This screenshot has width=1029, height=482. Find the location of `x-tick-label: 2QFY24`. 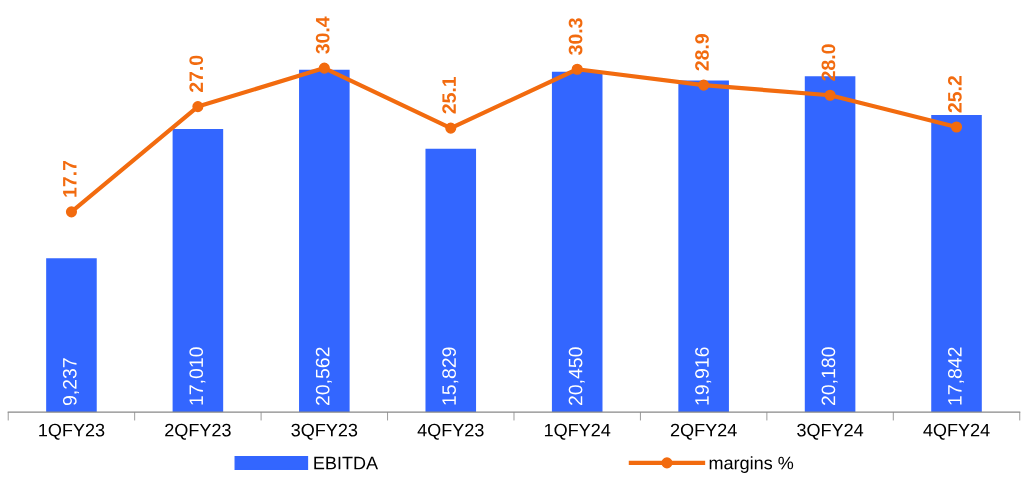

x-tick-label: 2QFY24 is located at coordinates (703, 431).